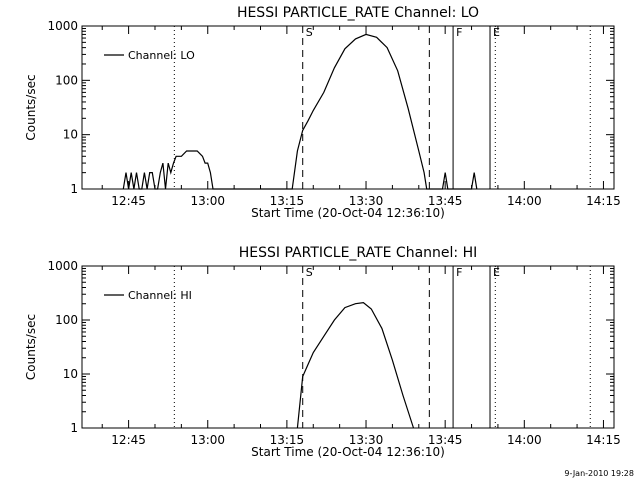  What do you see at coordinates (161, 55) in the screenshot?
I see `legend-label: Channel: LO` at bounding box center [161, 55].